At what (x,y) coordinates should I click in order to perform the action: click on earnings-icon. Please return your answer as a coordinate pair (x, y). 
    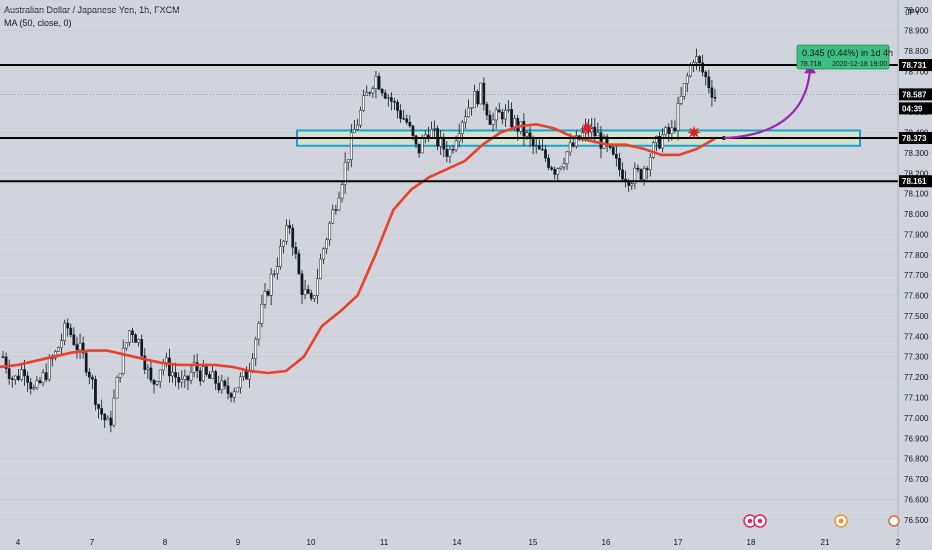
    Looking at the image, I should click on (841, 521).